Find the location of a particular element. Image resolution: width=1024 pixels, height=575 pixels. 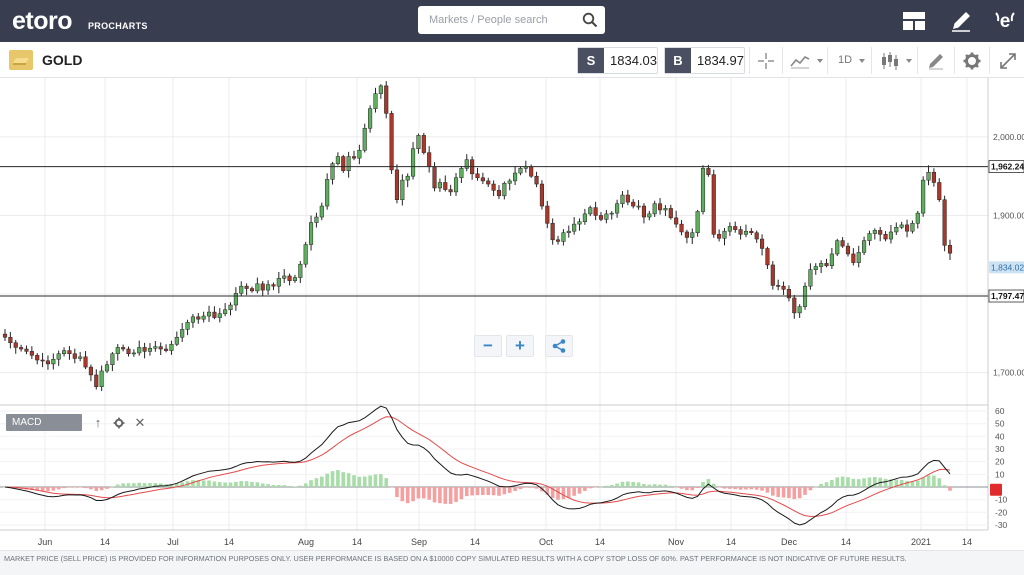

macd-value-tag is located at coordinates (996, 489).